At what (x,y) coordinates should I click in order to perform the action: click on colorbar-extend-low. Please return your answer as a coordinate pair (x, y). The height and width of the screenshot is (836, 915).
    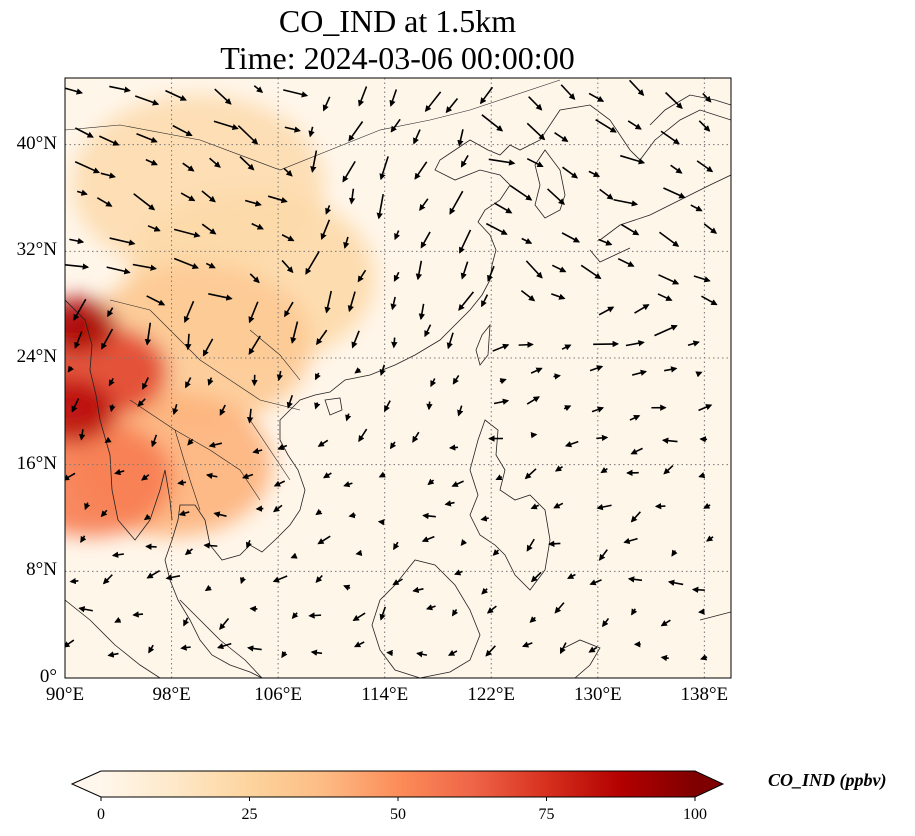
    Looking at the image, I should click on (86, 784).